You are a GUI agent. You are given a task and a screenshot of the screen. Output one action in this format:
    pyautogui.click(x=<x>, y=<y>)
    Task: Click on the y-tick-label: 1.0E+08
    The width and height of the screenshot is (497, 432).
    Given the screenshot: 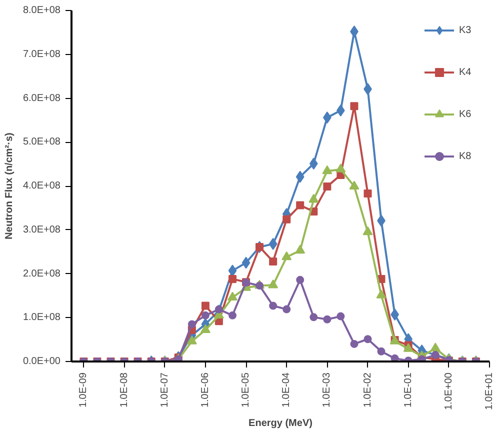 What is the action you would take?
    pyautogui.click(x=41, y=318)
    